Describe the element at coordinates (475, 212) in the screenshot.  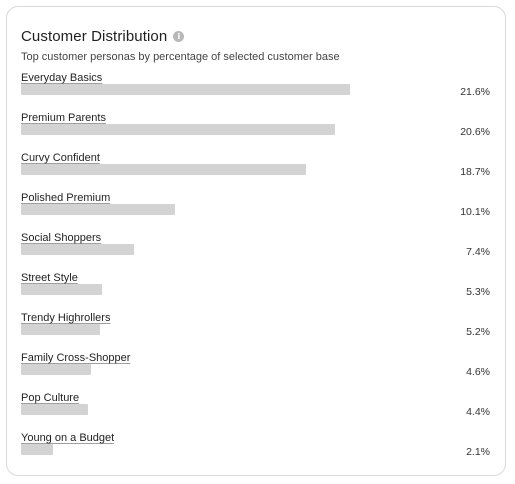
I see `persona-percentage: 10.1%` at that location.